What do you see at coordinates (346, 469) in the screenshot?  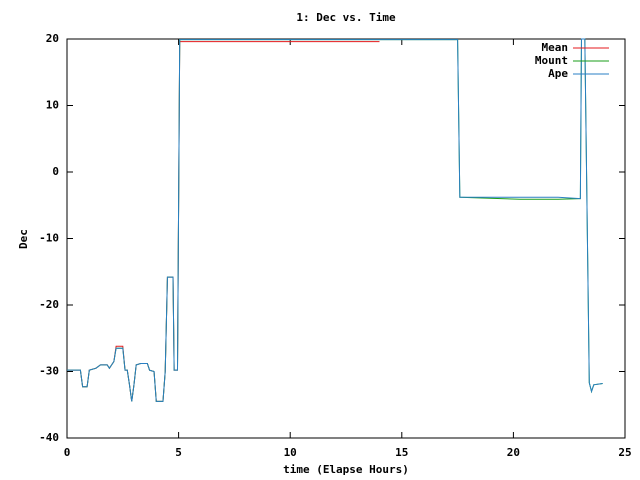 I see `x-axis-label: time (Elapse Hours)` at bounding box center [346, 469].